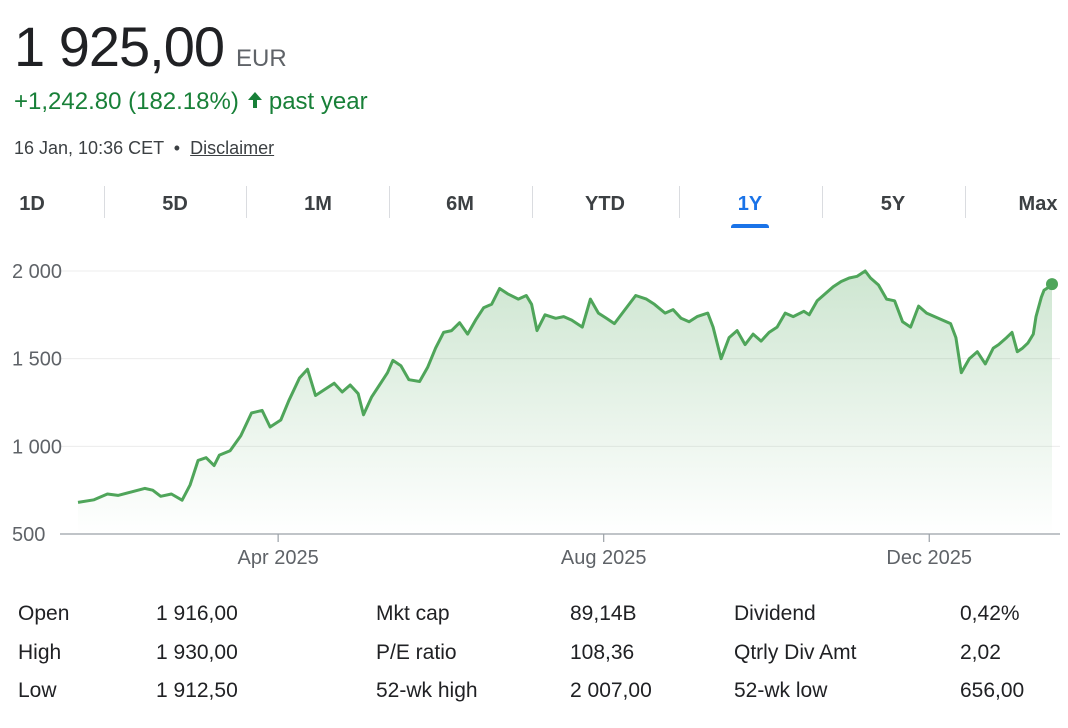  What do you see at coordinates (1038, 203) in the screenshot?
I see `tab-label: Max` at bounding box center [1038, 203].